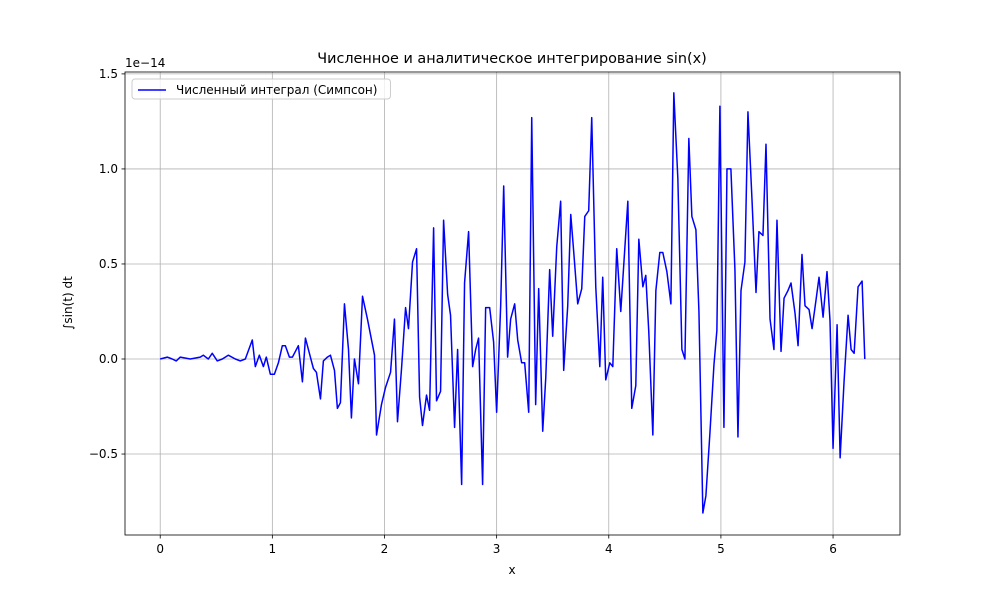 Image resolution: width=1000 pixels, height=604 pixels. Describe the element at coordinates (68, 303) in the screenshot. I see `y-axis-label: ∫sin(t) dt` at that location.